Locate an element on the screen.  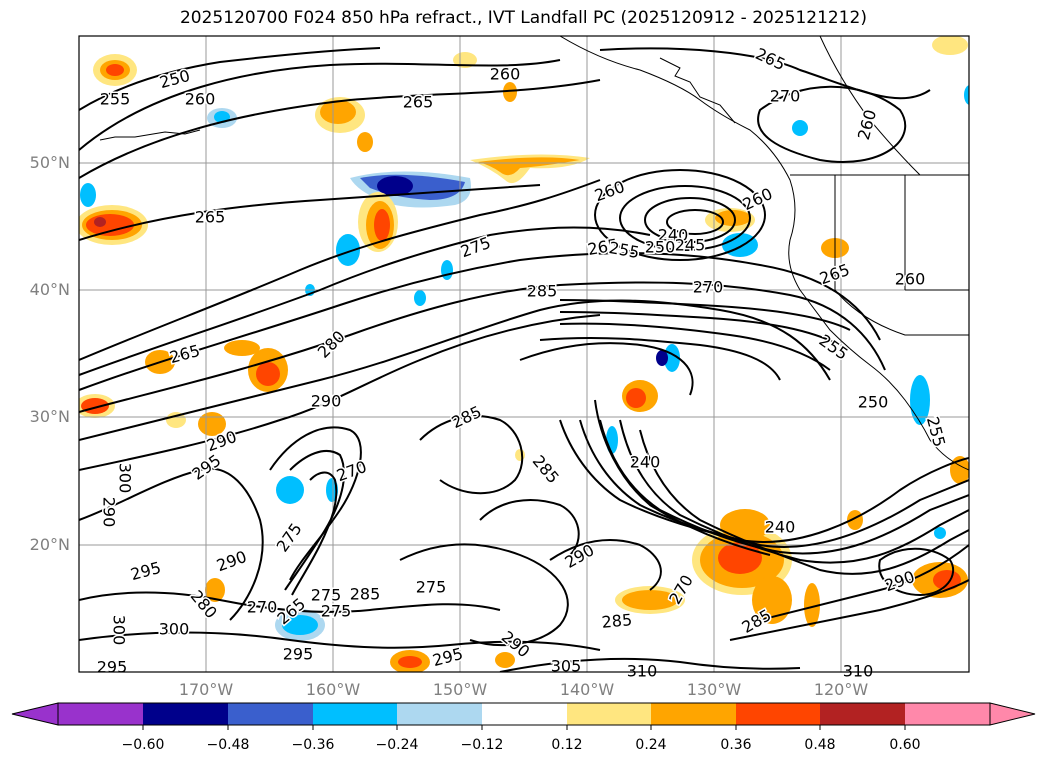
colorbar-tick-label: 0.12 is located at coordinates (567, 745).